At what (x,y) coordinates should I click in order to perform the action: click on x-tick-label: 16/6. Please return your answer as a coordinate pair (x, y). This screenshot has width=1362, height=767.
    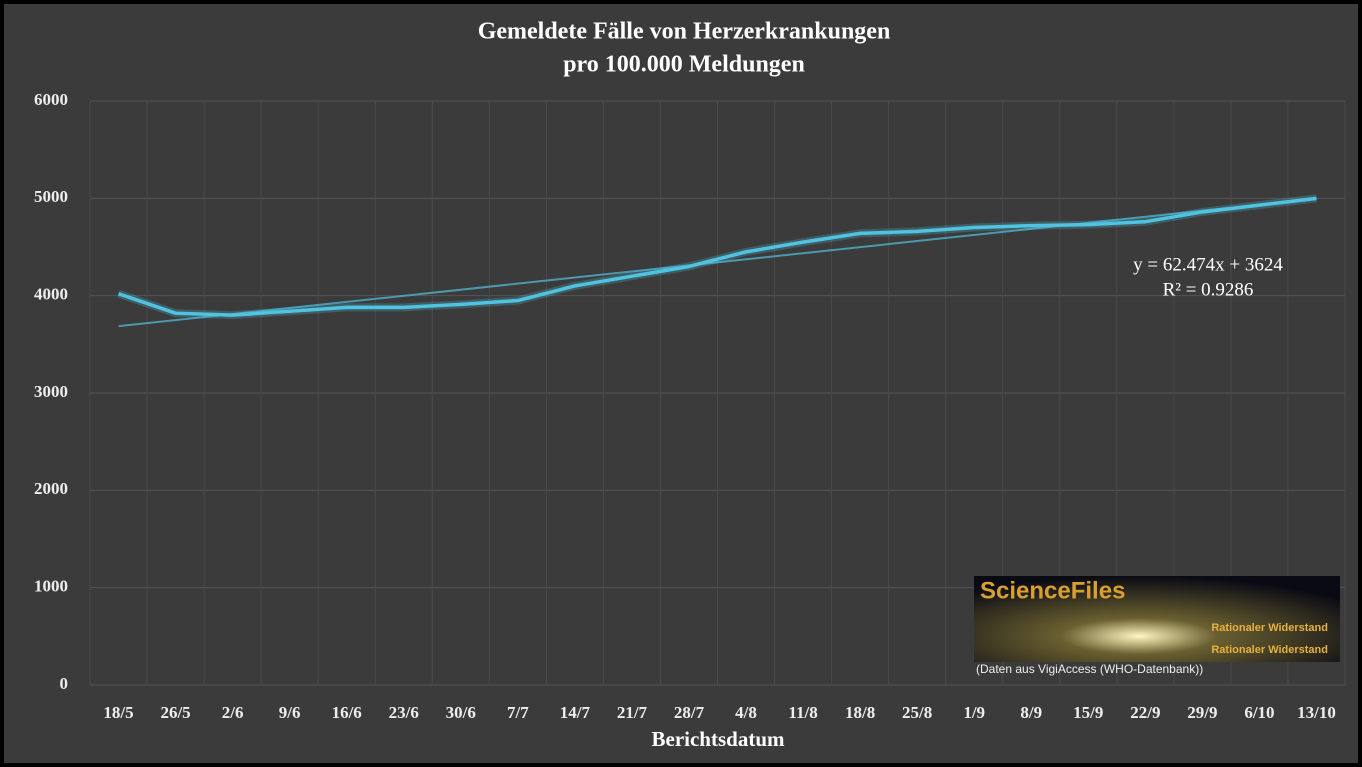
    Looking at the image, I should click on (347, 712).